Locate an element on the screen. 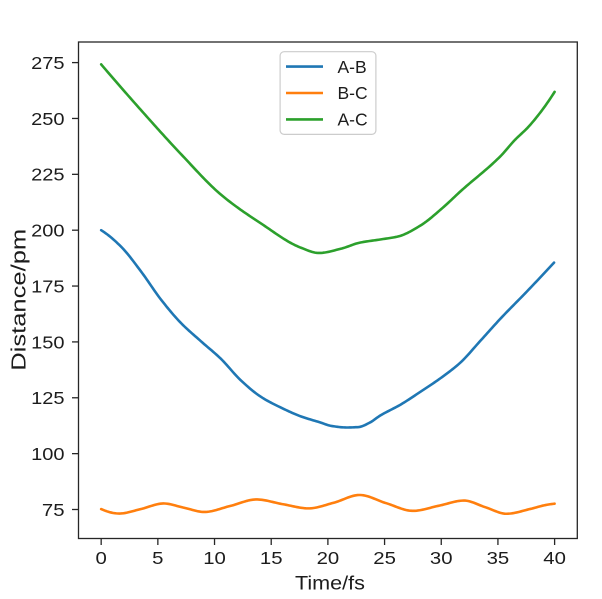 This screenshot has height=599, width=602. svg-text: 200 is located at coordinates (48, 231).